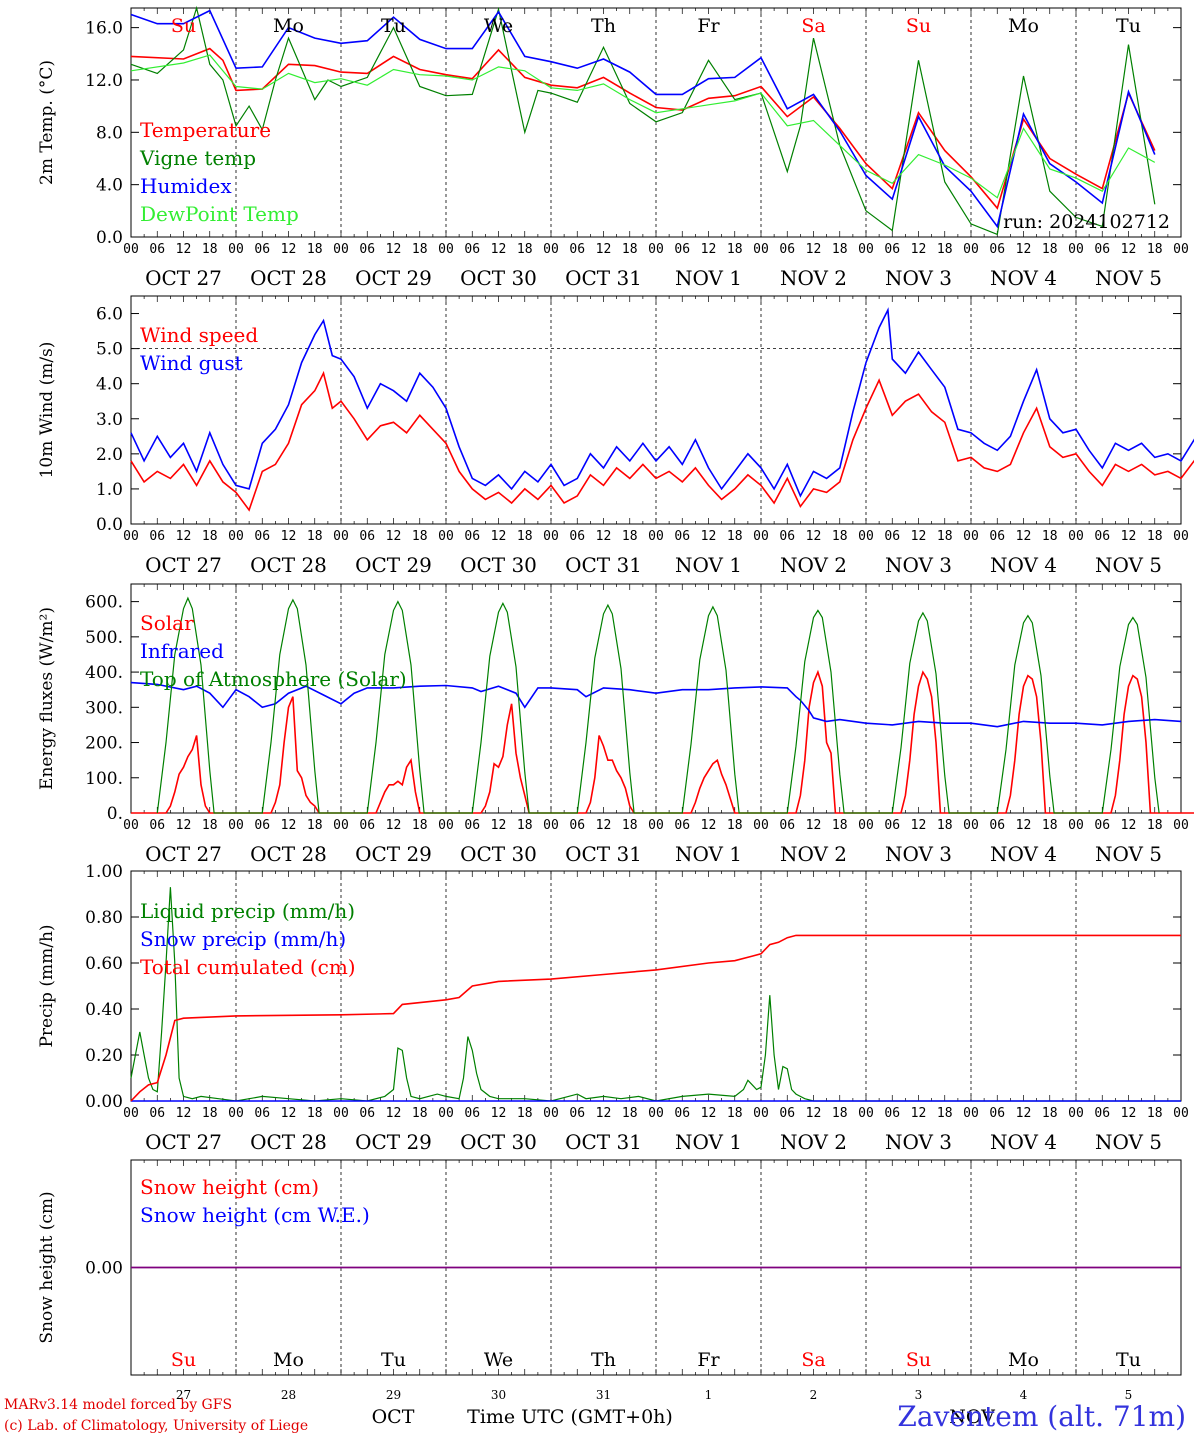  Describe the element at coordinates (104, 1056) in the screenshot. I see `y-tick-label: 0.20` at that location.